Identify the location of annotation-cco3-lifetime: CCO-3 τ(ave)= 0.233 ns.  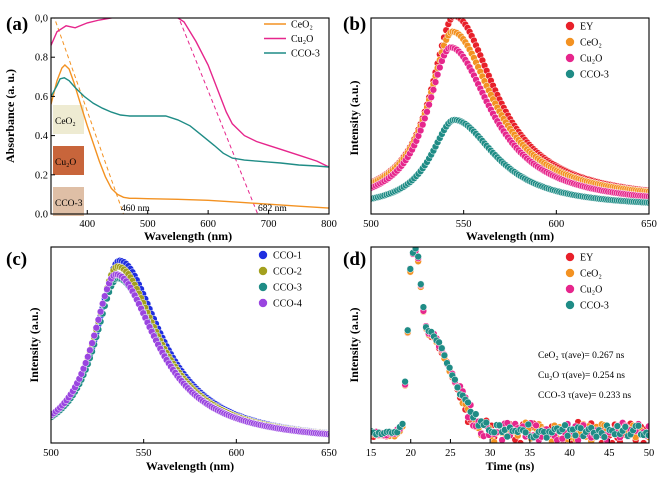
(584, 395).